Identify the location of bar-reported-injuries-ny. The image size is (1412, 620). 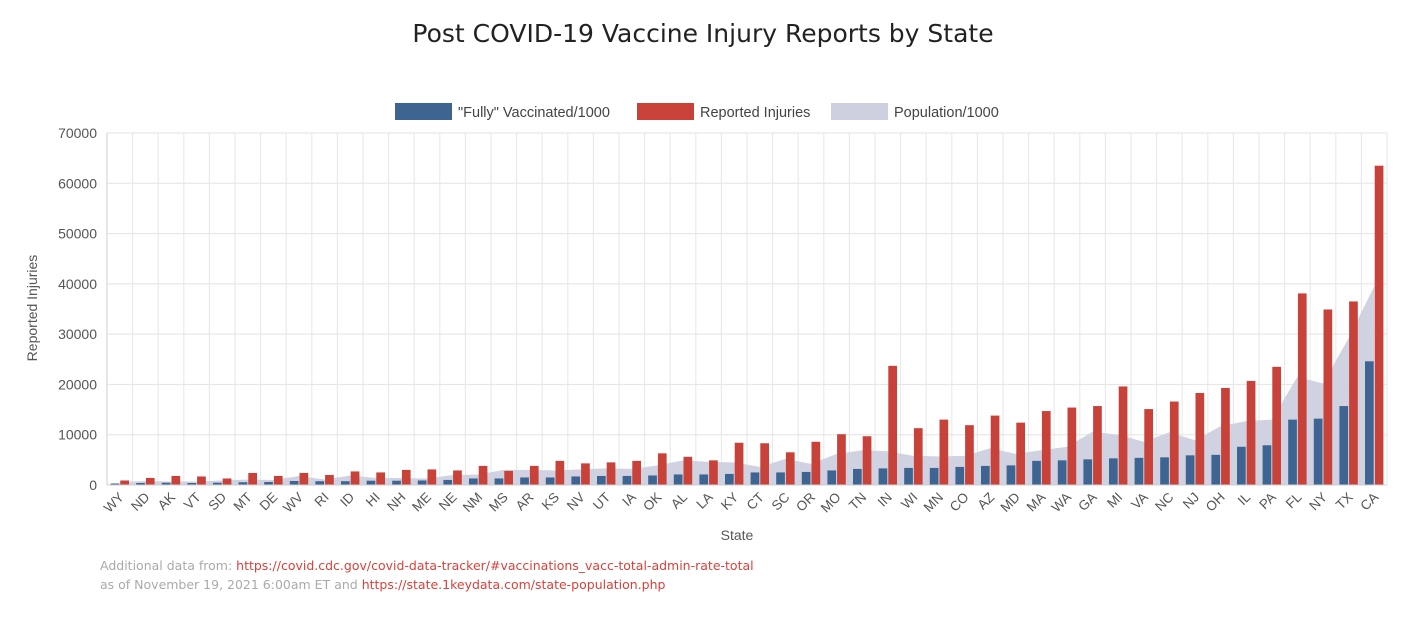
(1328, 397).